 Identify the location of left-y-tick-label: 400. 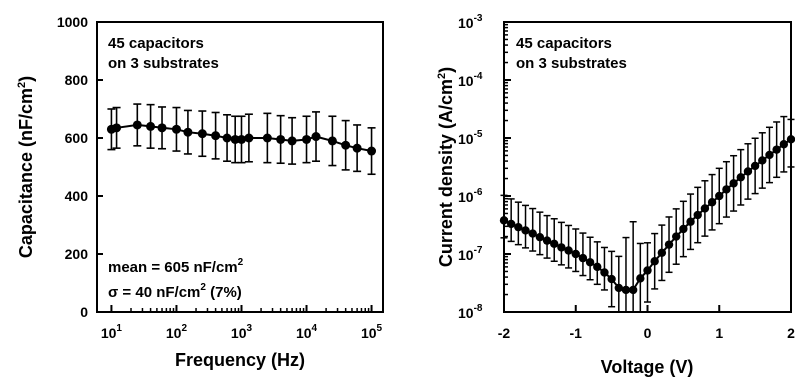
(77, 196).